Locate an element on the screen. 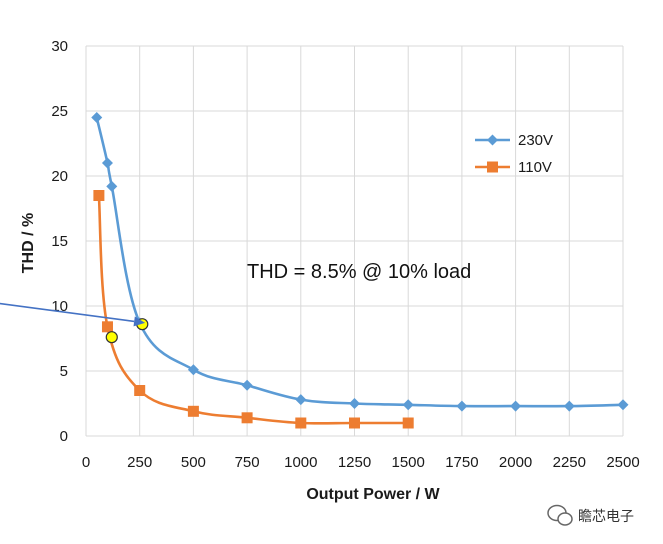  legend-marker-110V is located at coordinates (492, 167).